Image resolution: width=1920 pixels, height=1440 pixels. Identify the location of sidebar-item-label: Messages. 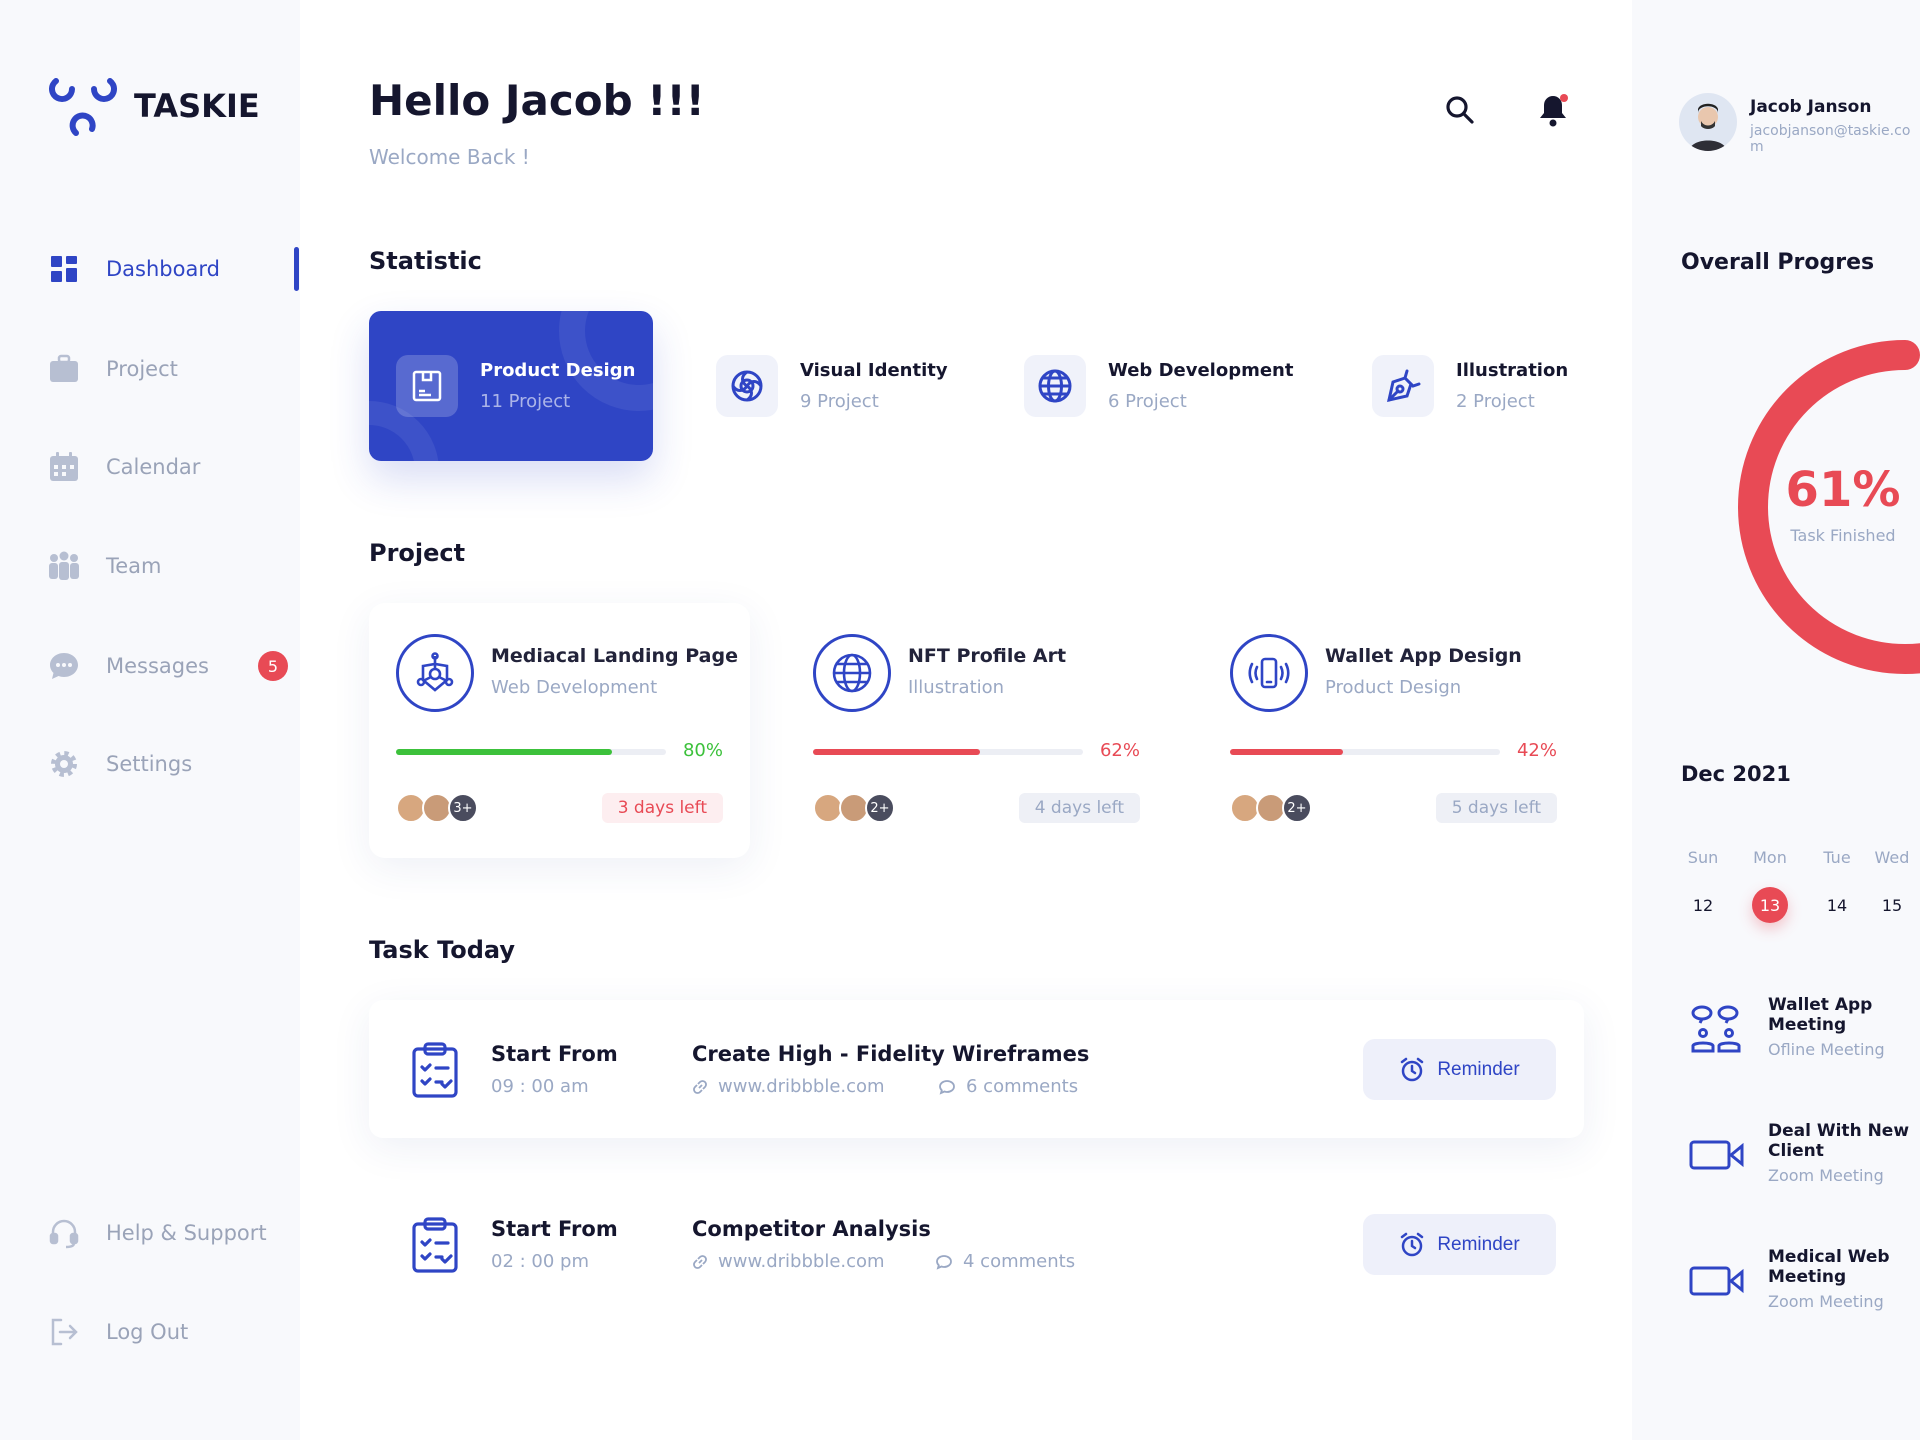
(157, 666).